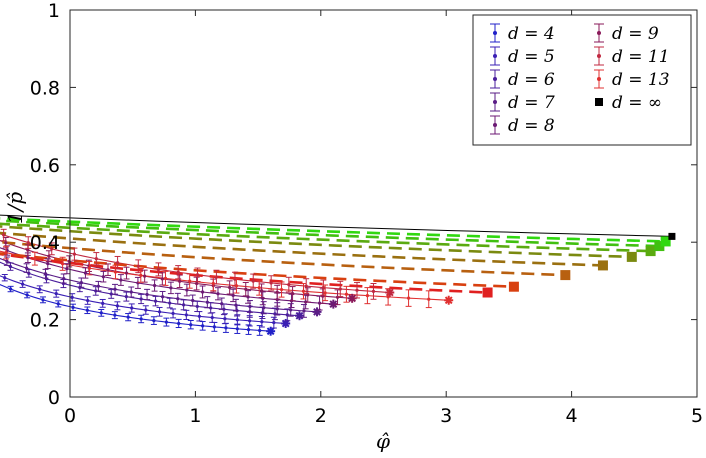  I want to click on legend-label: d = 11, so click(641, 57).